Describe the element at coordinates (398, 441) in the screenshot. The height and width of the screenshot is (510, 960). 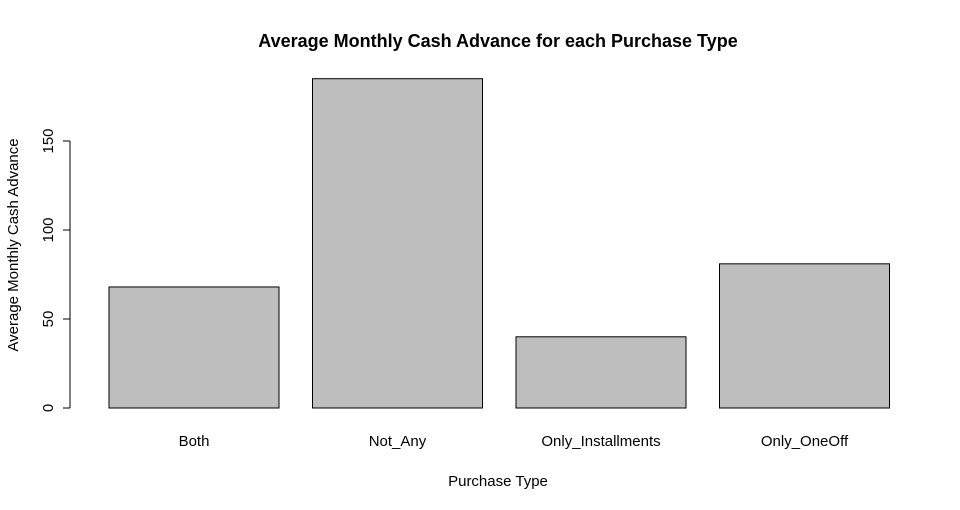
I see `x-tick-label: Not_Any` at that location.